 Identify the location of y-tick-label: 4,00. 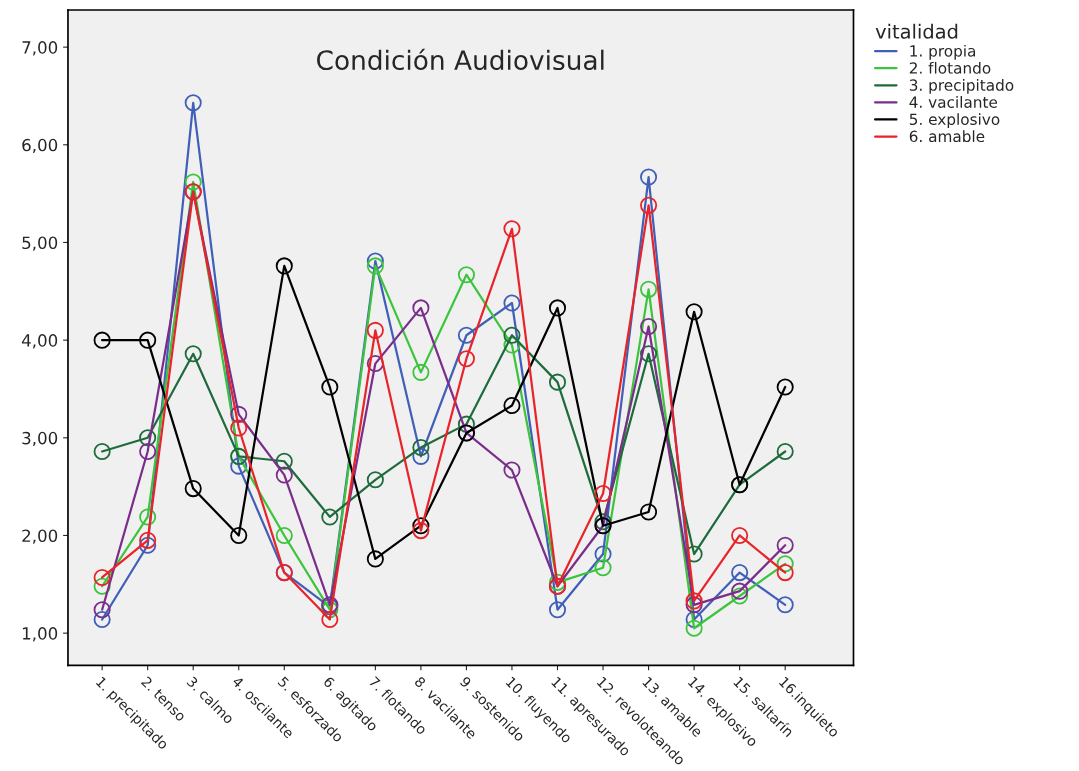
(39, 341).